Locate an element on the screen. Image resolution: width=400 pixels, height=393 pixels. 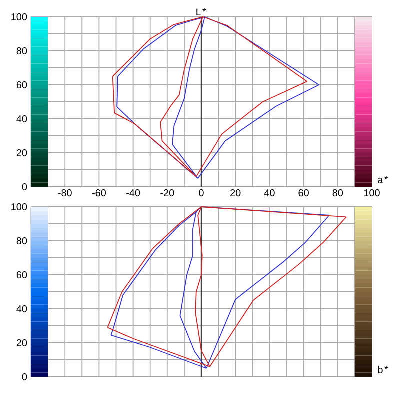
x-tick-label: 40 is located at coordinates (269, 193).